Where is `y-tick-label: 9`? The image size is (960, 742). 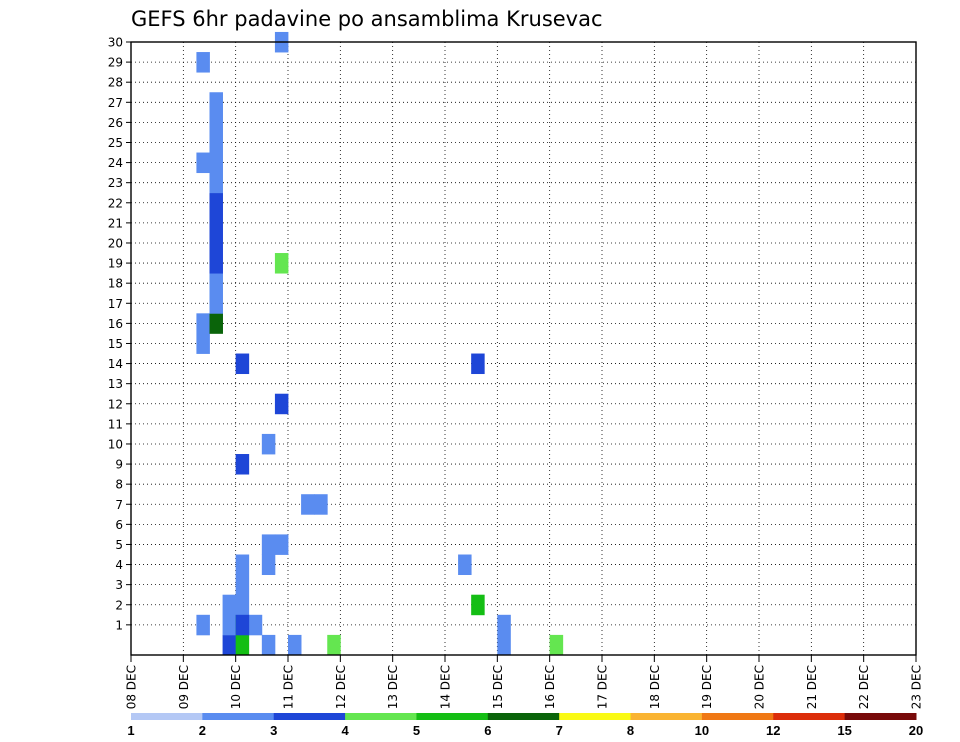
y-tick-label: 9 is located at coordinates (119, 465).